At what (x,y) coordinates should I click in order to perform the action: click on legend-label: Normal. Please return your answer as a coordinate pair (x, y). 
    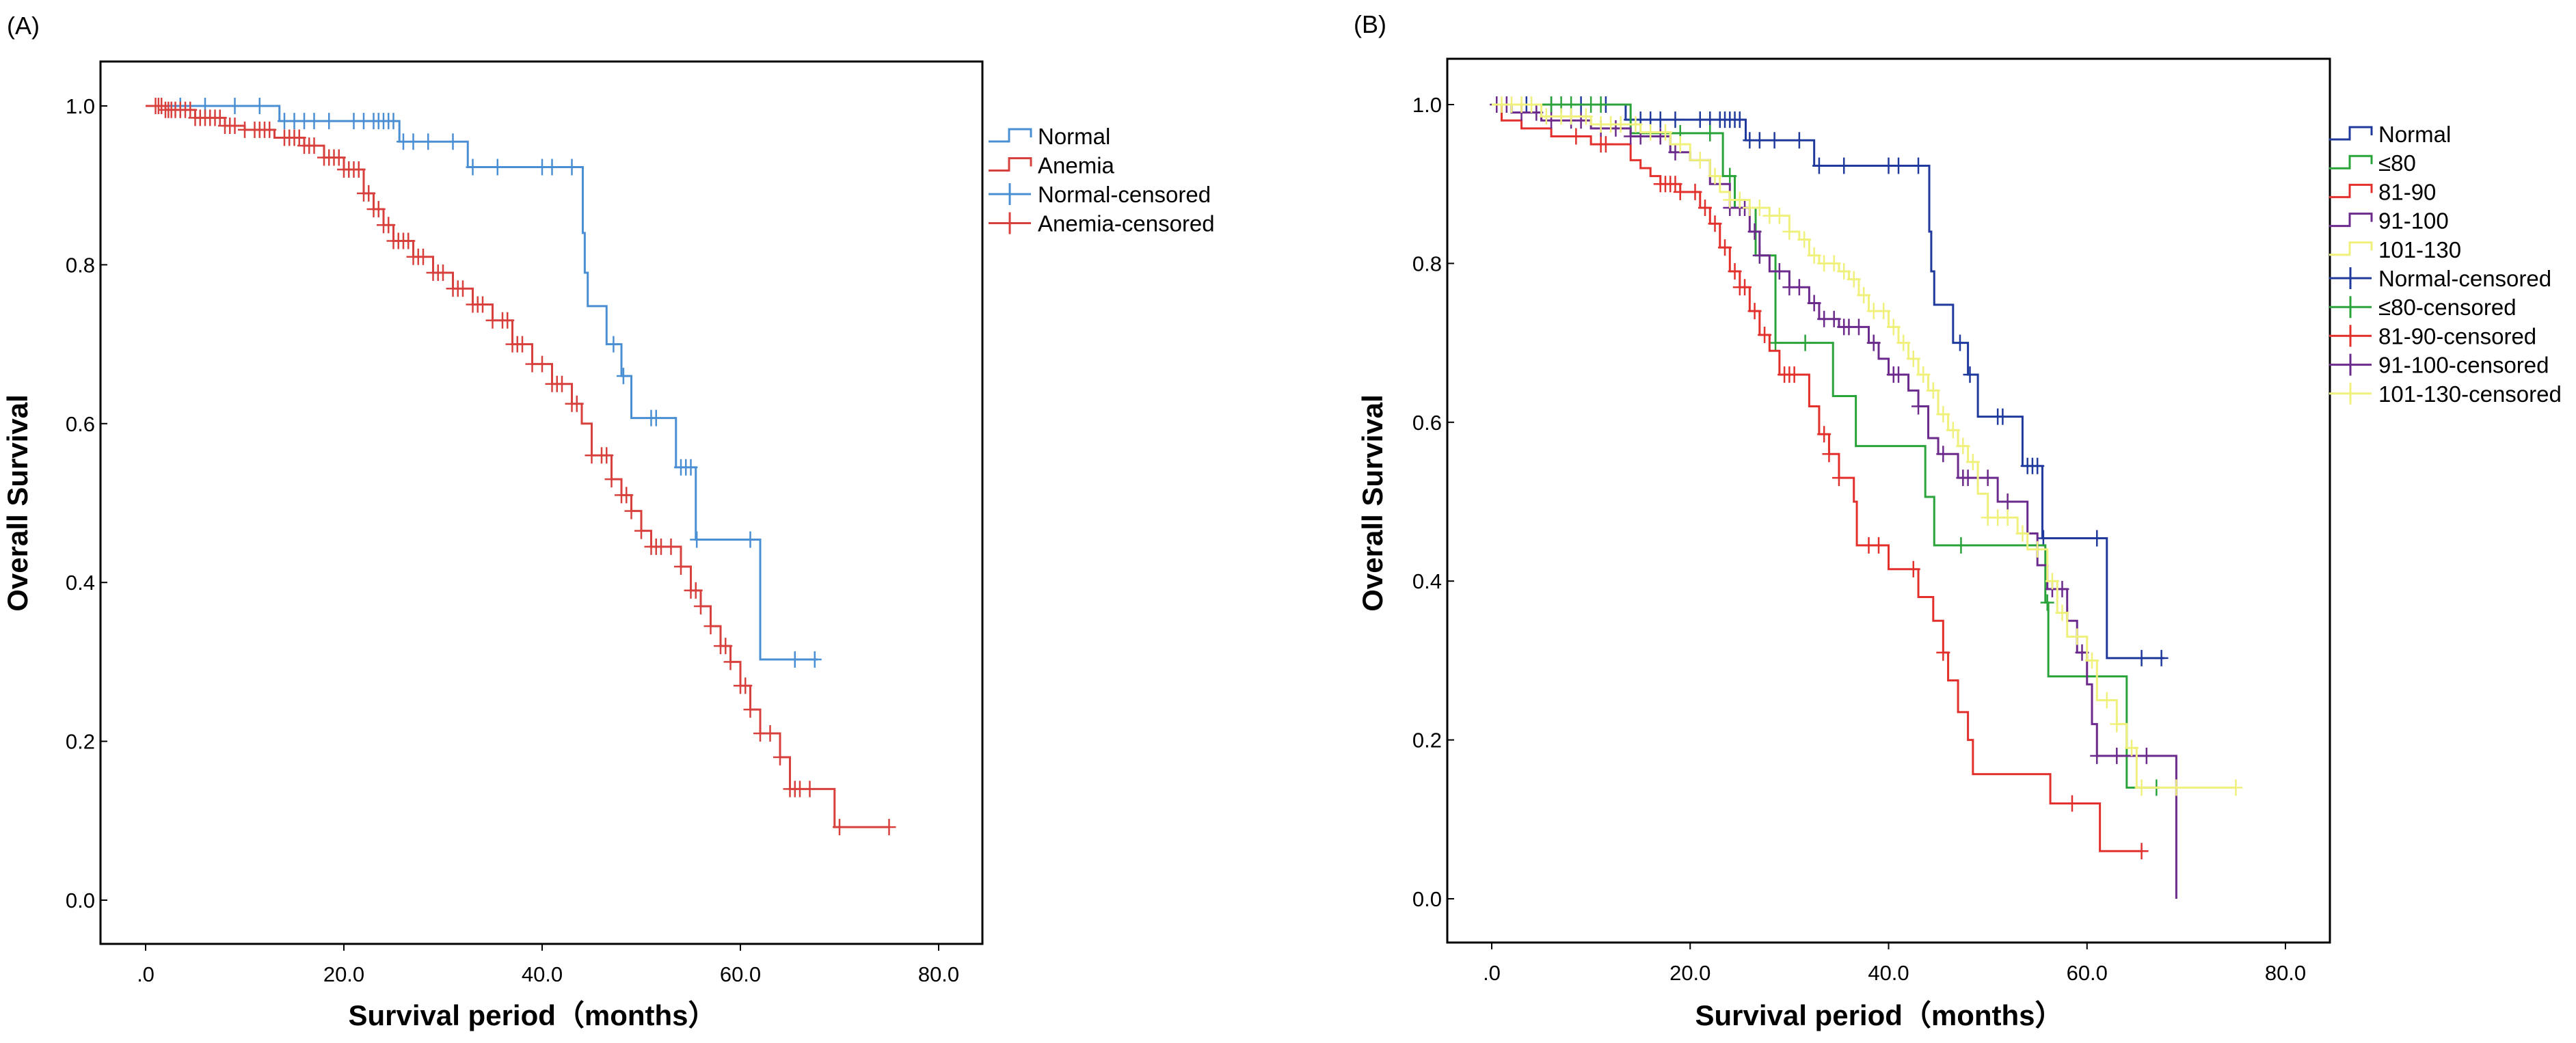
    Looking at the image, I should click on (1074, 136).